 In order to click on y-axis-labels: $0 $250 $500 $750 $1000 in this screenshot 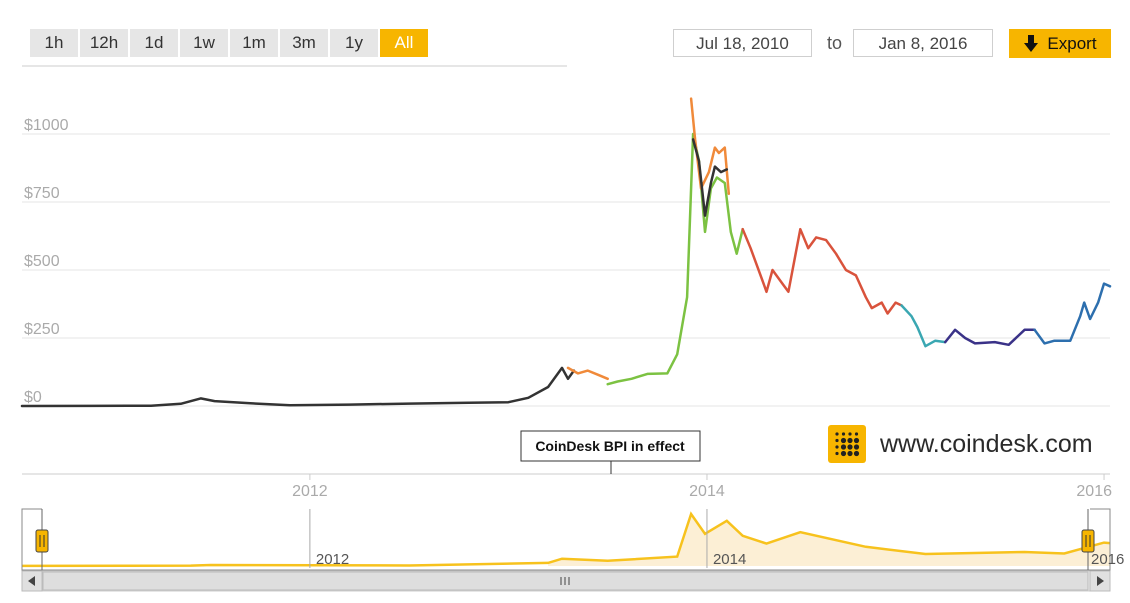, I will do `click(46, 261)`.